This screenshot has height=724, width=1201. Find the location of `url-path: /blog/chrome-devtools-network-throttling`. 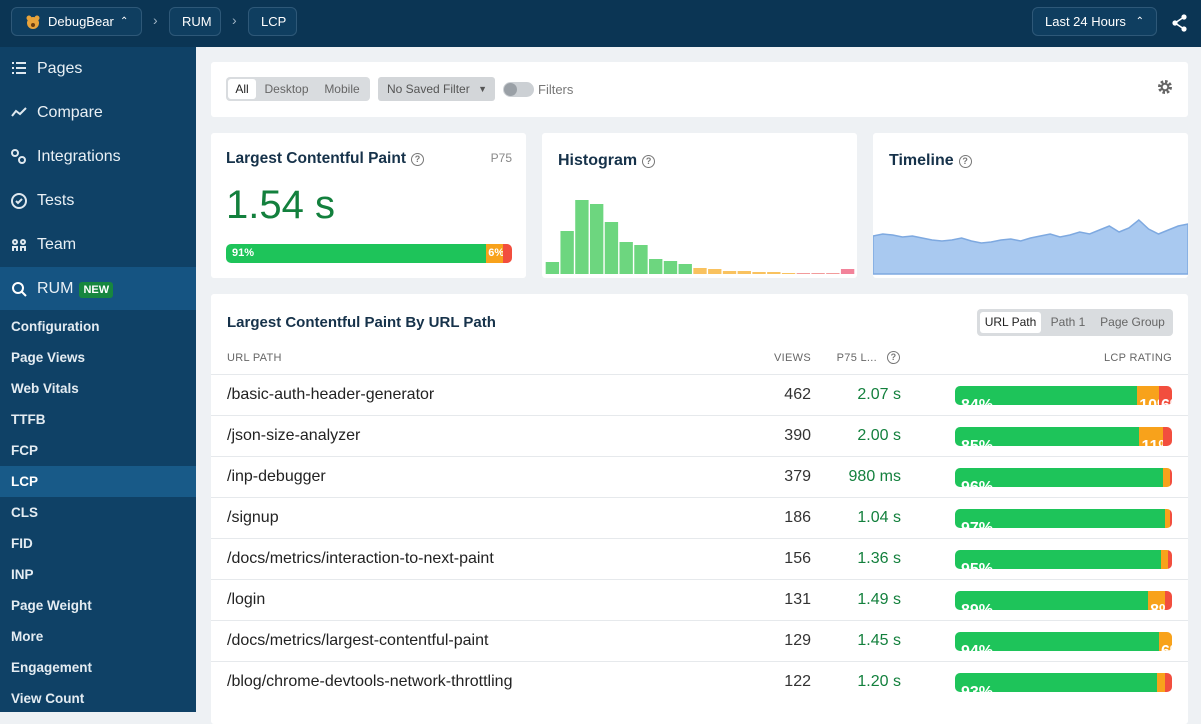

url-path: /blog/chrome-devtools-network-throttling is located at coordinates (370, 681).